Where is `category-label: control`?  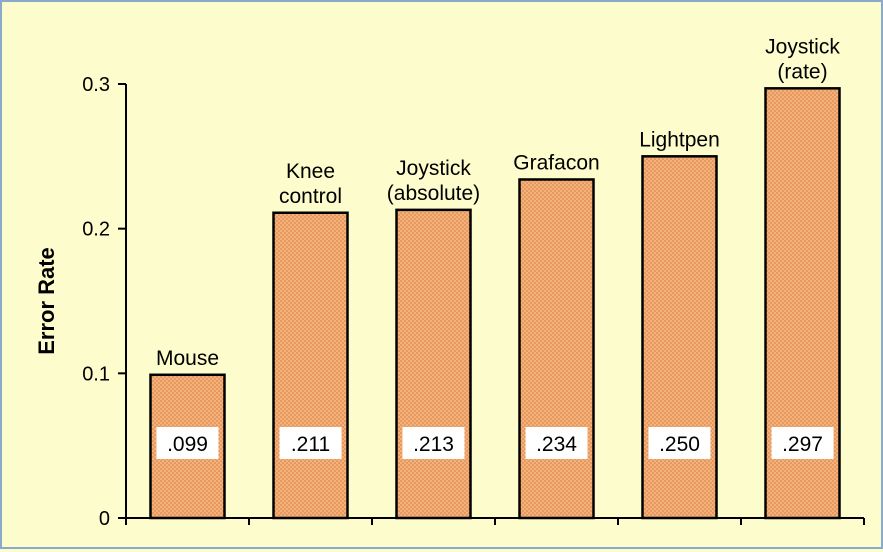
category-label: control is located at coordinates (310, 196).